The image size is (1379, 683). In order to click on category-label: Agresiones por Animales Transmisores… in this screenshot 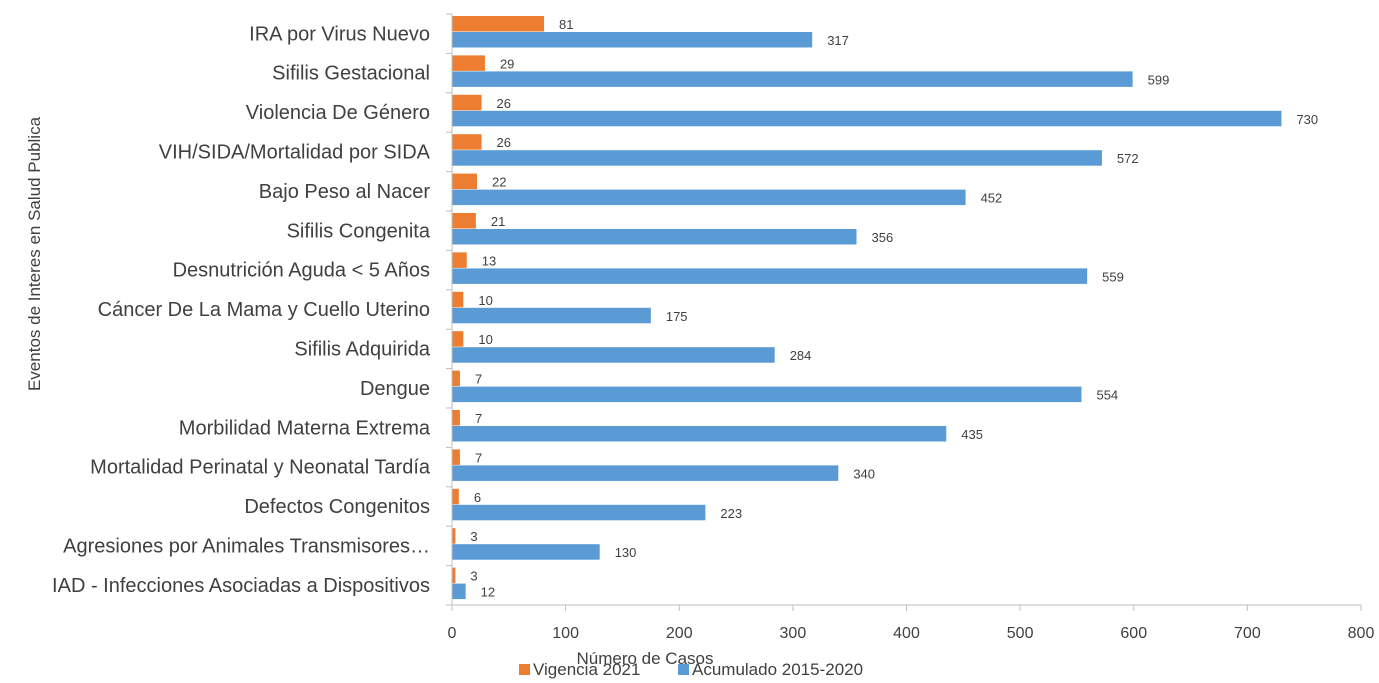, I will do `click(246, 546)`.